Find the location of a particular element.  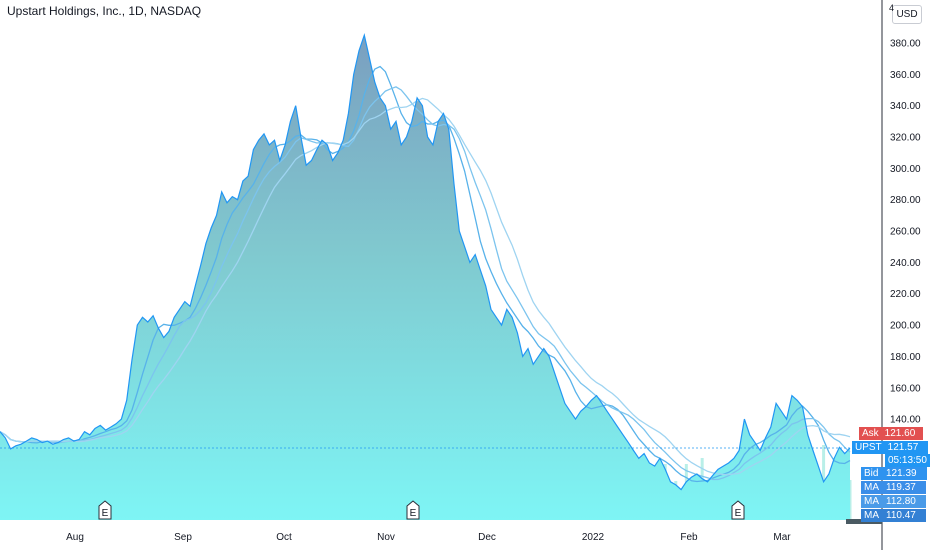

upst-tag: UPST 121.57 is located at coordinates (890, 447).